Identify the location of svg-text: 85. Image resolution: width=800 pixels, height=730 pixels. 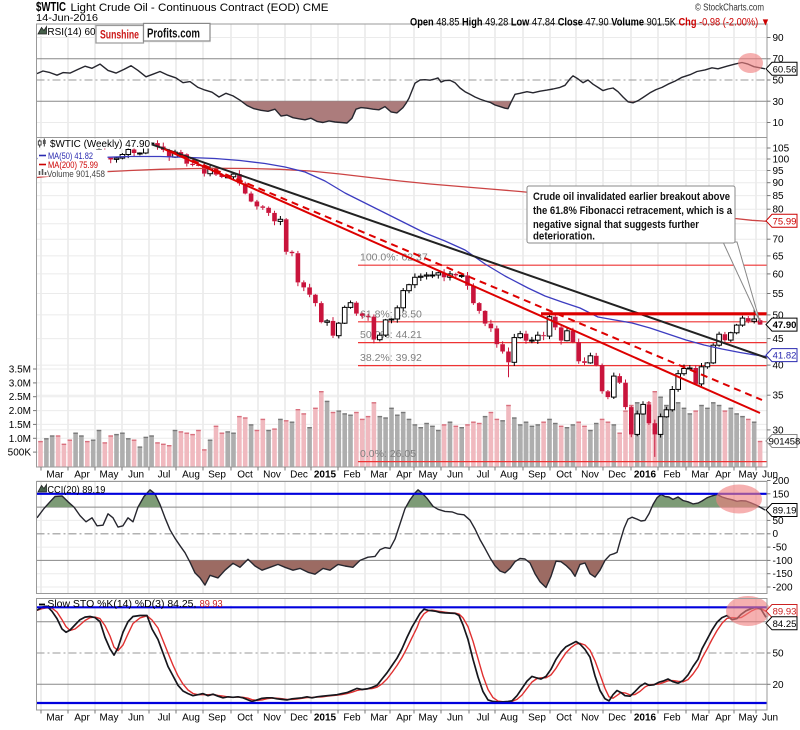
(779, 196).